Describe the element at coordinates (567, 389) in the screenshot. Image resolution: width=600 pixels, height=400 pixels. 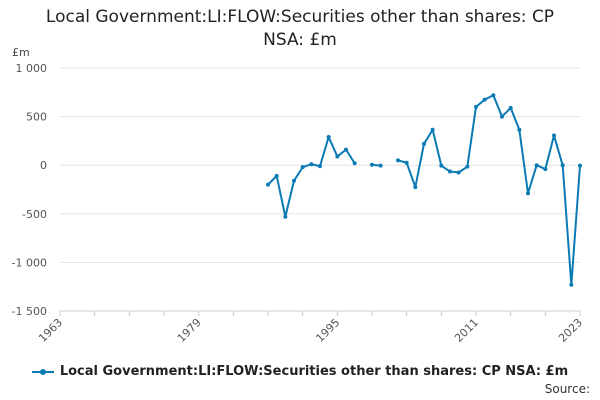
I see `source-label: Source:` at that location.